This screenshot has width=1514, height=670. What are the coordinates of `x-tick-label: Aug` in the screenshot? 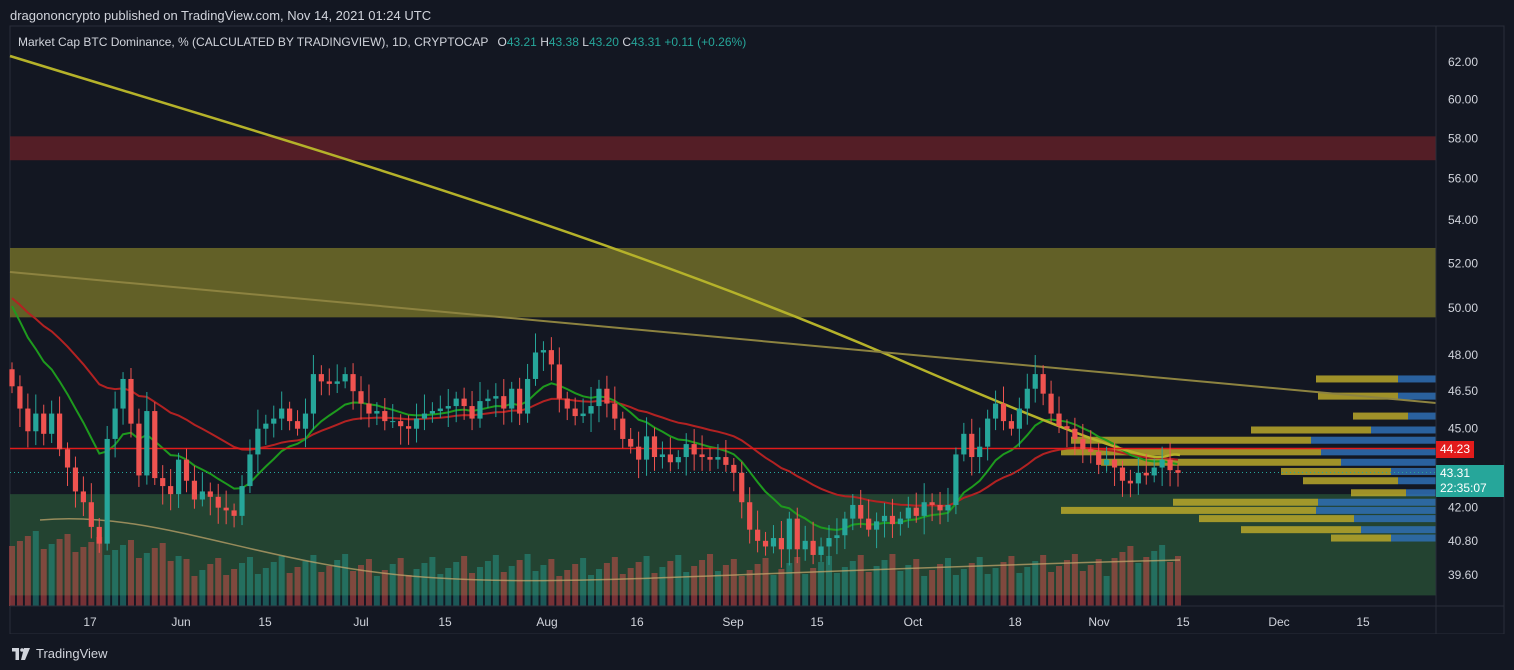 It's located at (546, 622).